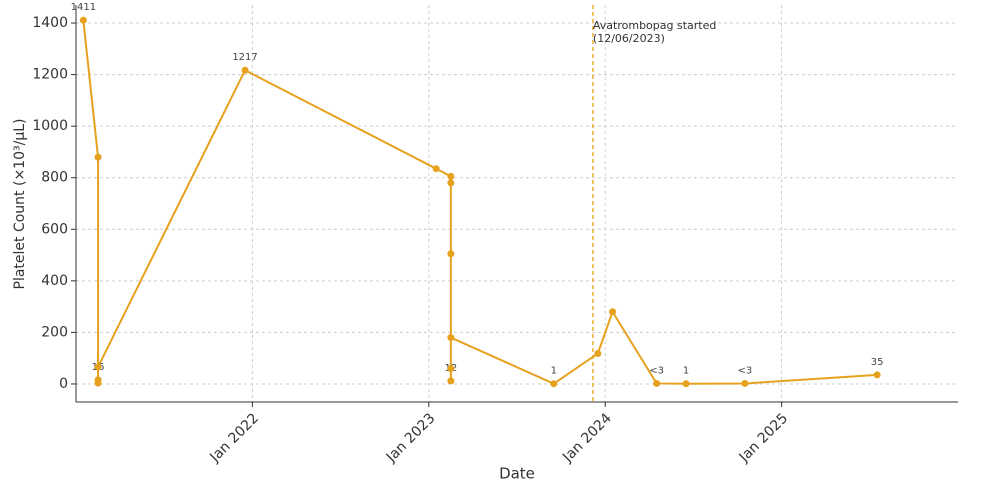 The image size is (986, 492). I want to click on y-tick-label: 600, so click(54, 229).